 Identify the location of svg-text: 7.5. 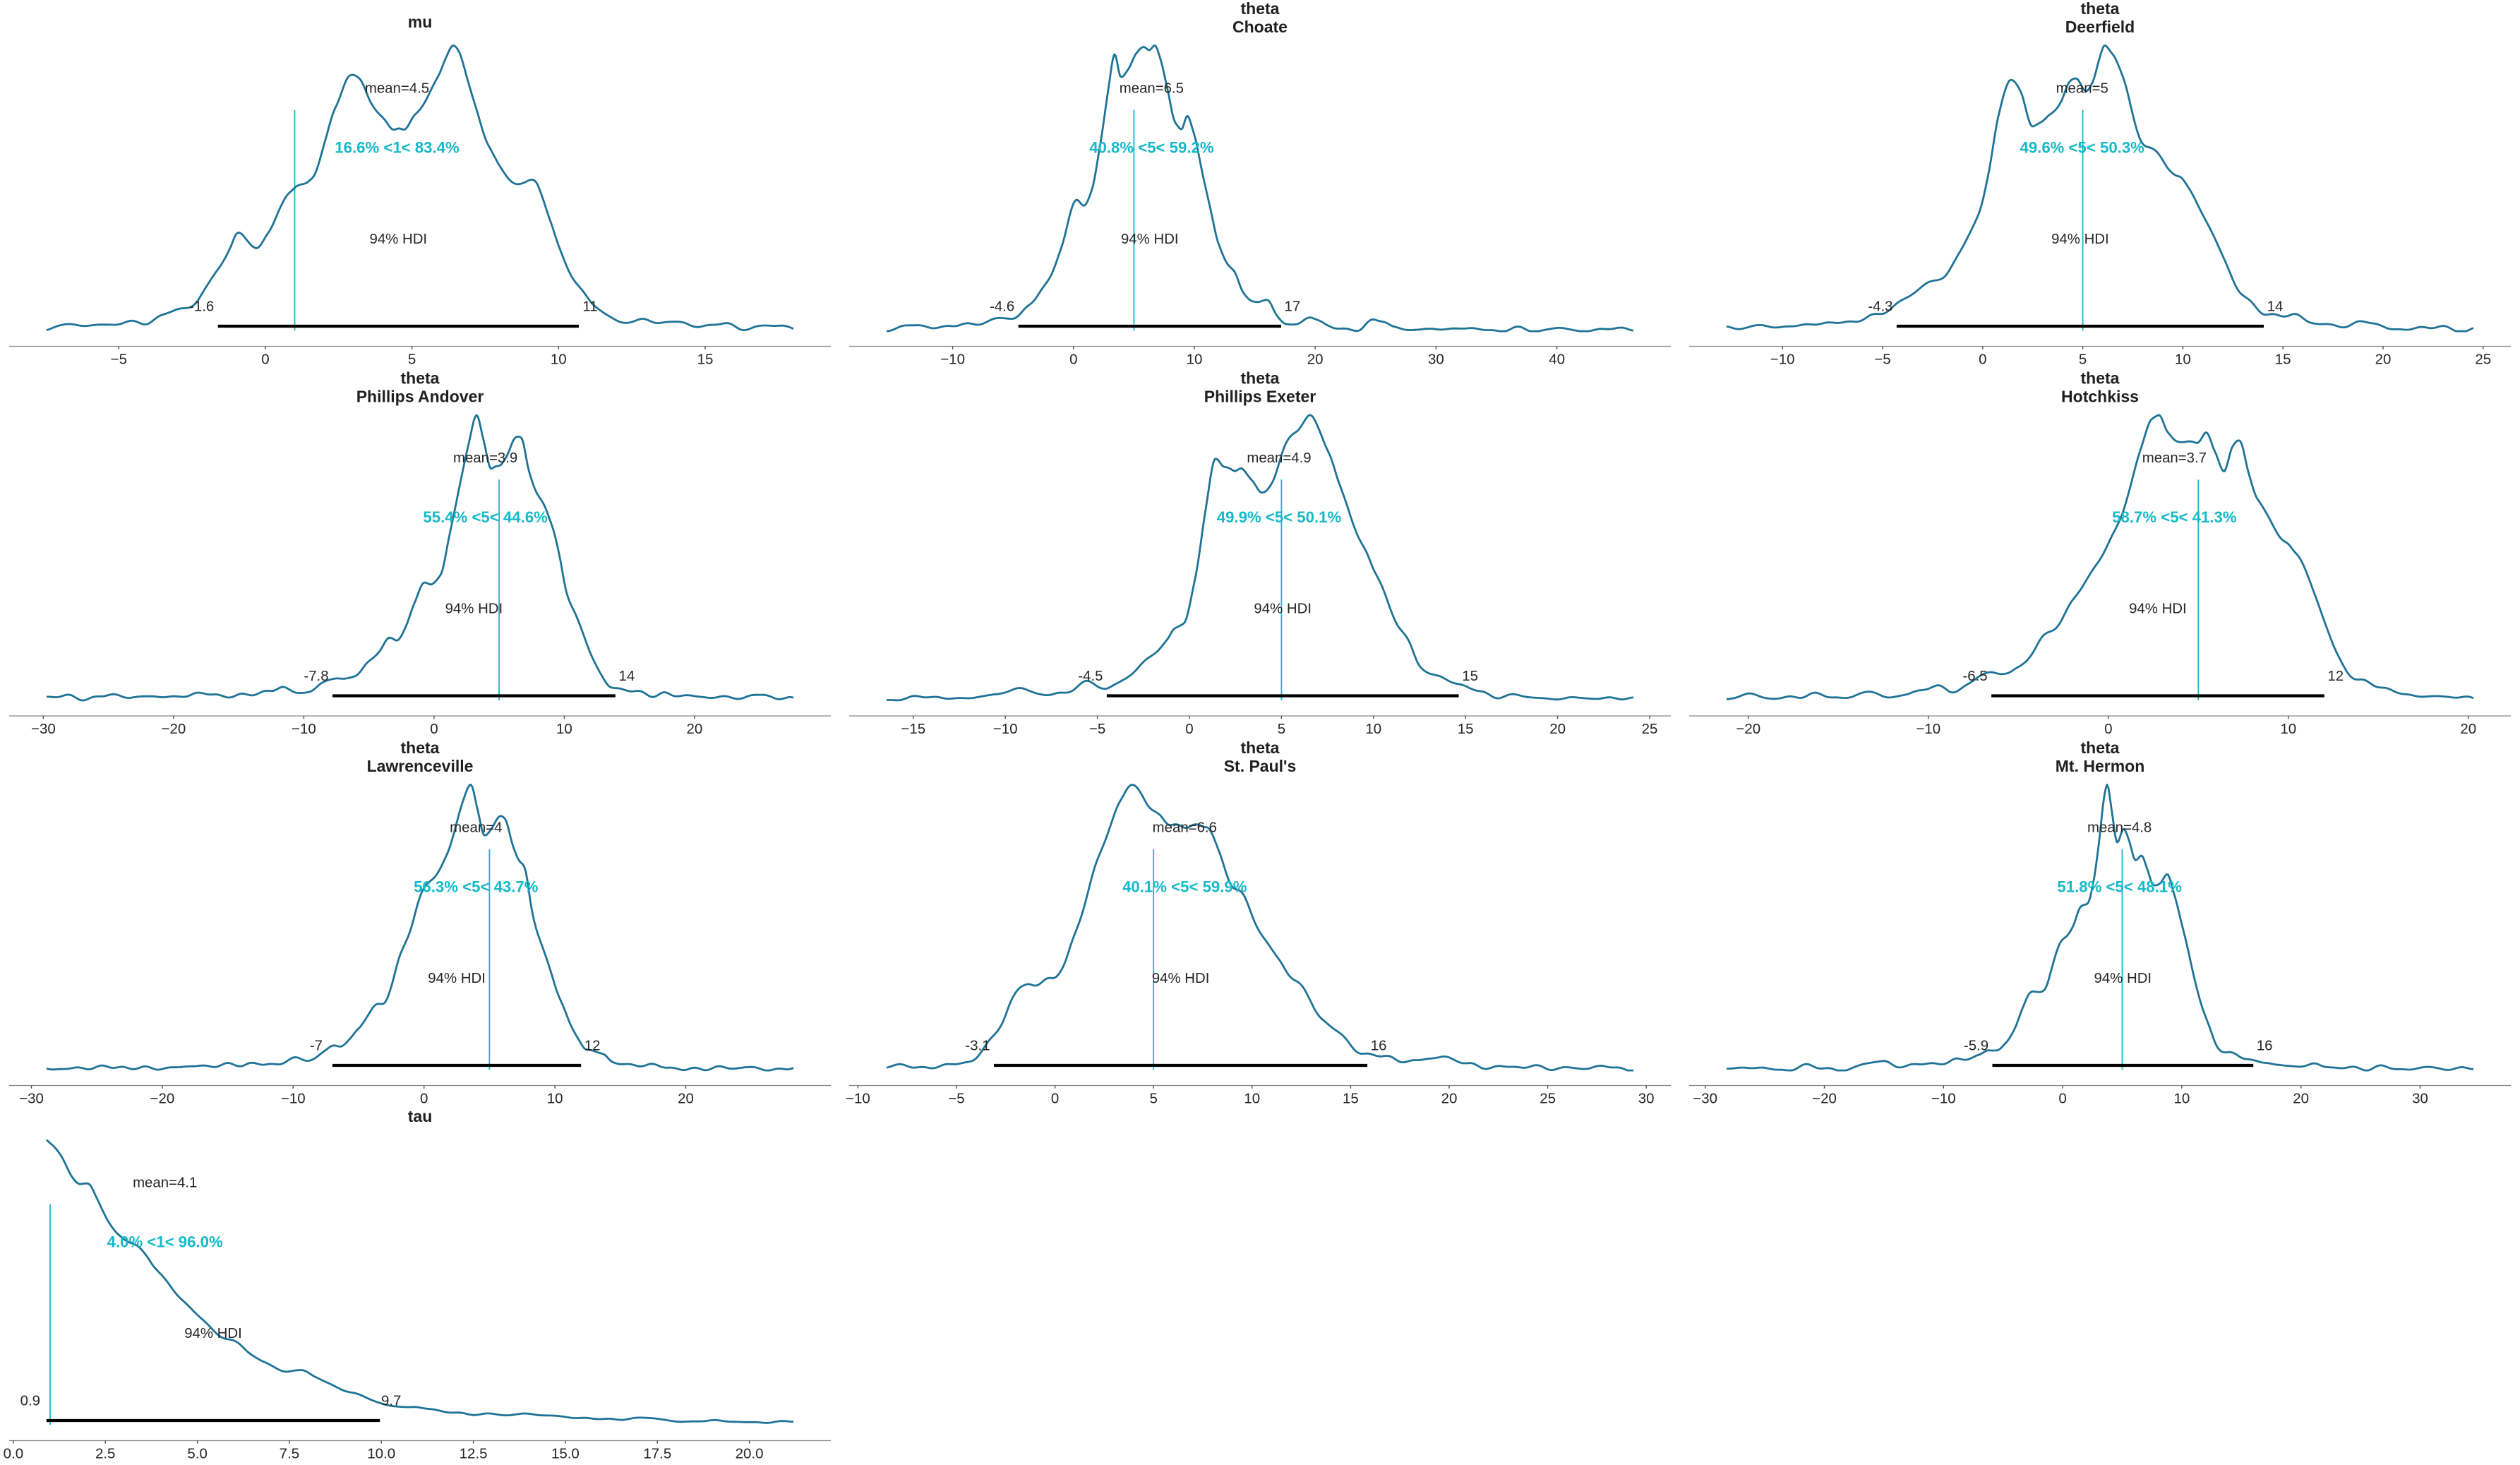
(290, 1454).